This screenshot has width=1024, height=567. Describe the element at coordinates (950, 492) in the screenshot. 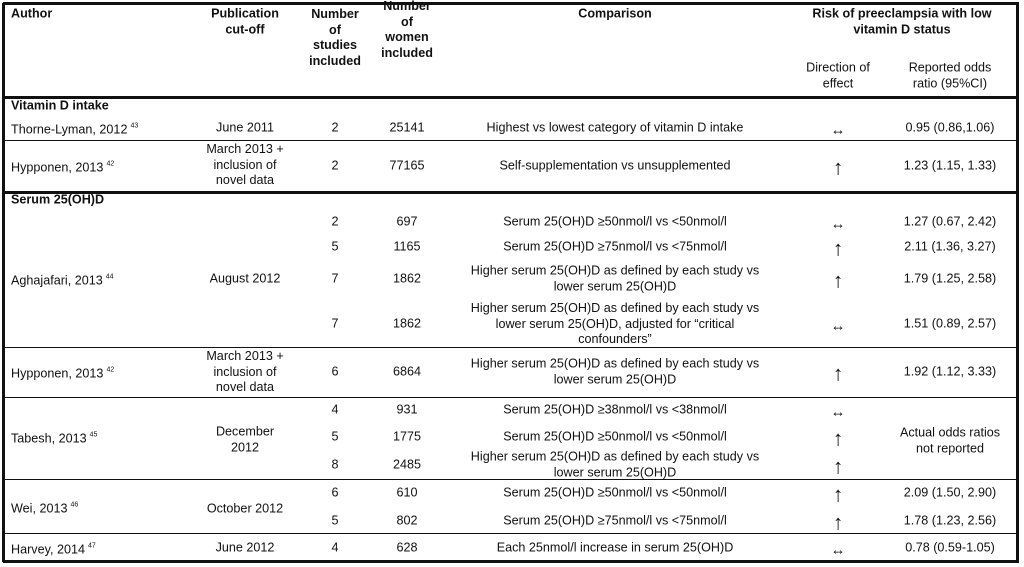

I see `odds-ratio: 2.09 (1.50, 2.90)` at that location.